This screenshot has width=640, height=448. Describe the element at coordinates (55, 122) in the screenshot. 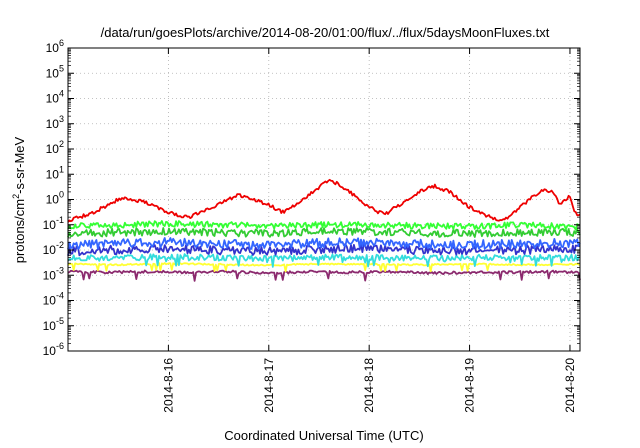

I see `y-tick-label: 10³` at that location.